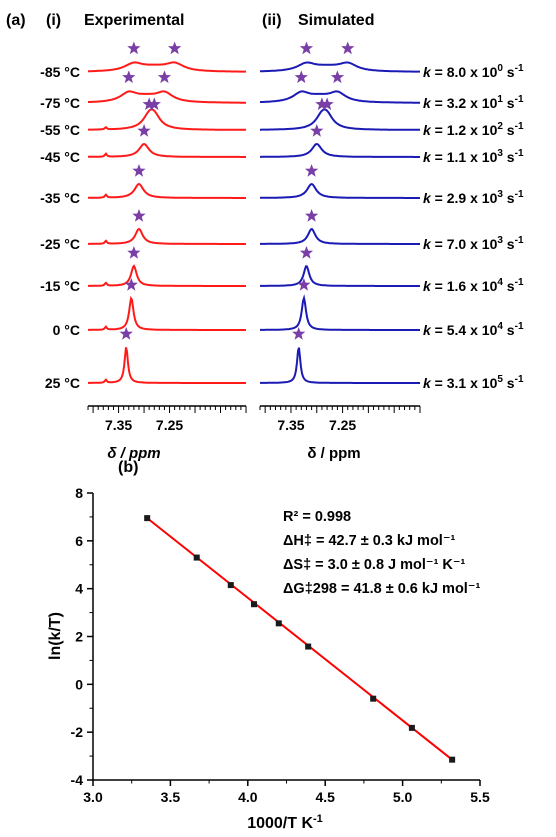 The width and height of the screenshot is (556, 837). I want to click on rate-constant-label: k = 5.4 x 104 s-1, so click(473, 329).